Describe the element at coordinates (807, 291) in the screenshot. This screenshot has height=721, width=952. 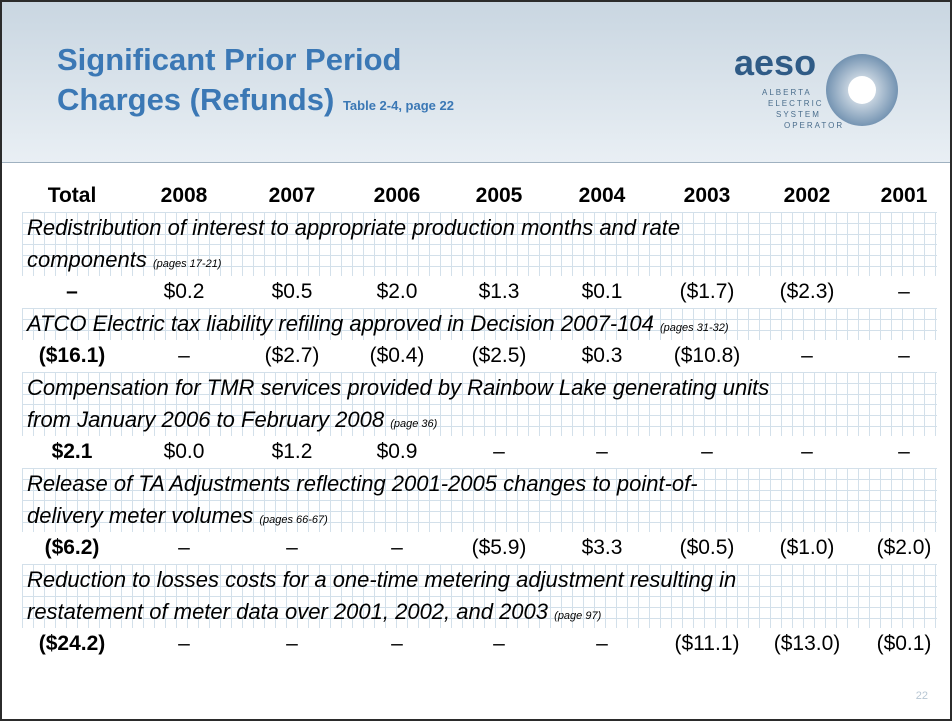
I see `value-cell: ($2.3)` at that location.